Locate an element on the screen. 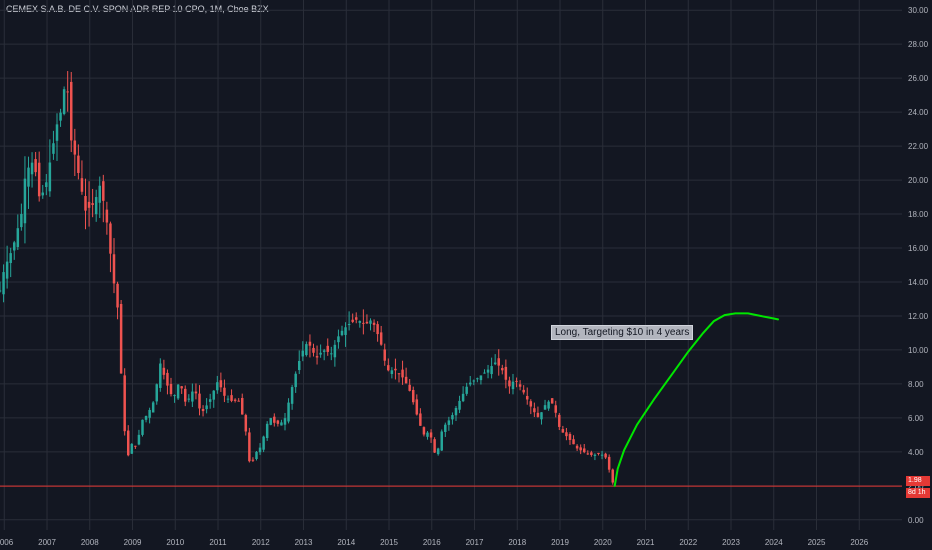 This screenshot has width=932, height=550. x-tick-label: 2010 is located at coordinates (175, 542).